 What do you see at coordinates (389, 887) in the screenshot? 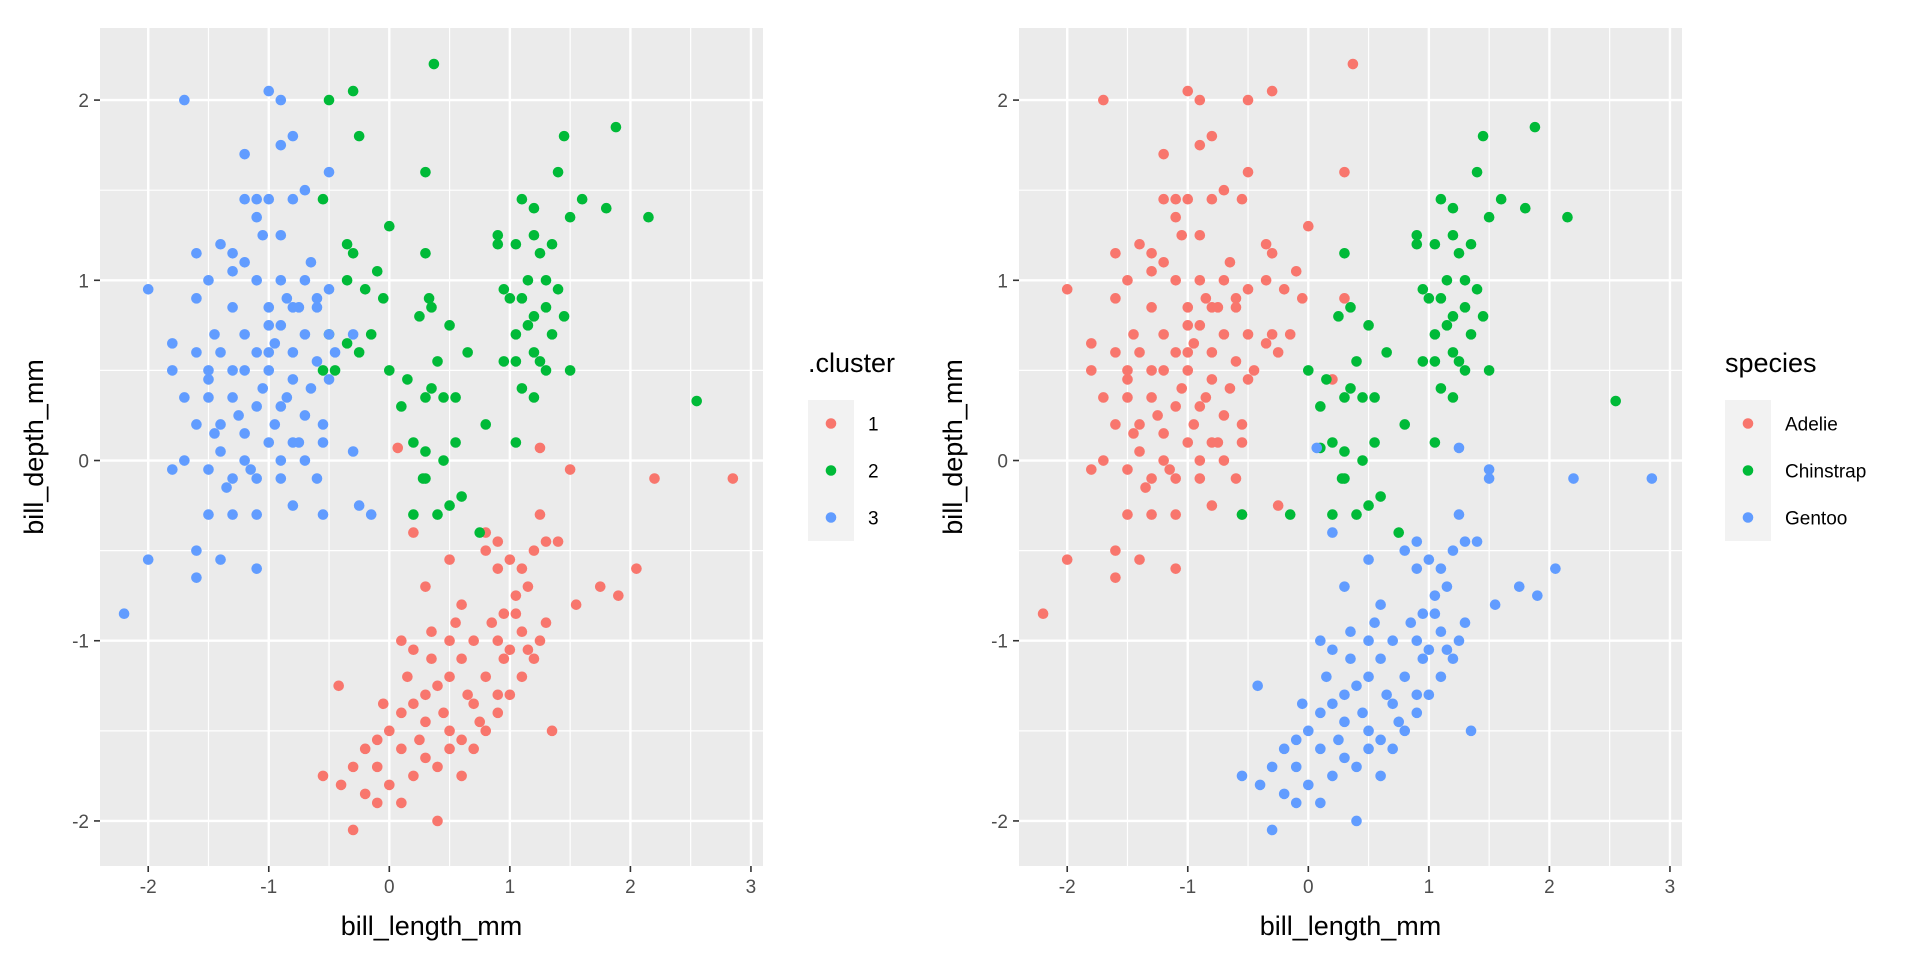
I see `x-tick-label: 0` at bounding box center [389, 887].